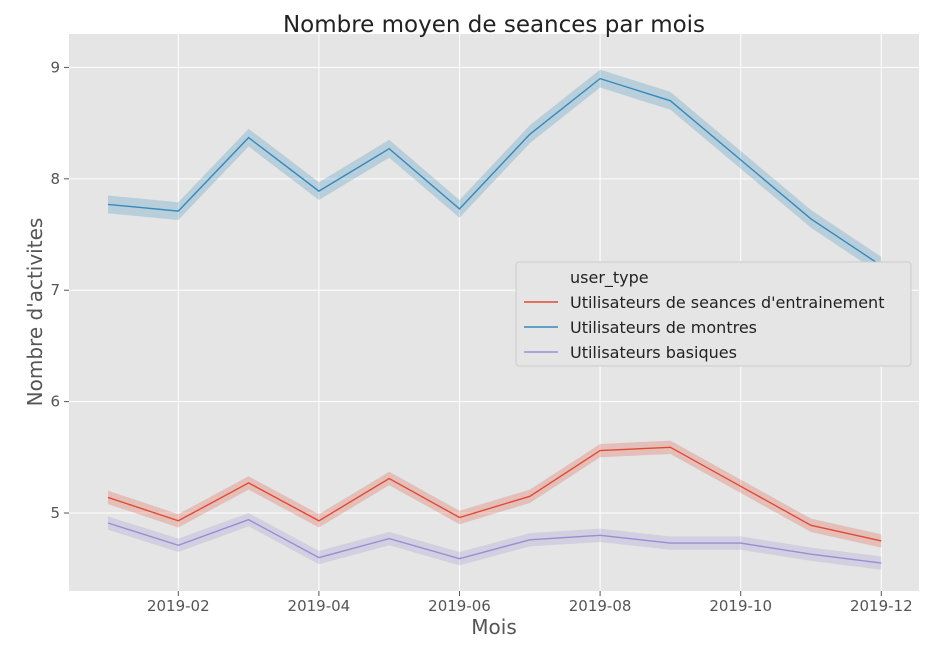  What do you see at coordinates (55, 179) in the screenshot?
I see `y-tick-label: 8` at bounding box center [55, 179].